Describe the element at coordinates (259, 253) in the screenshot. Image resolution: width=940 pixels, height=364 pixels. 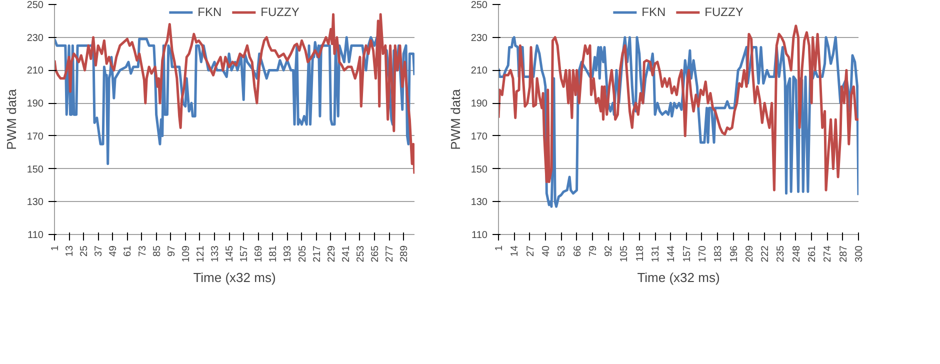
I see `x-tick-label: 169` at that location.